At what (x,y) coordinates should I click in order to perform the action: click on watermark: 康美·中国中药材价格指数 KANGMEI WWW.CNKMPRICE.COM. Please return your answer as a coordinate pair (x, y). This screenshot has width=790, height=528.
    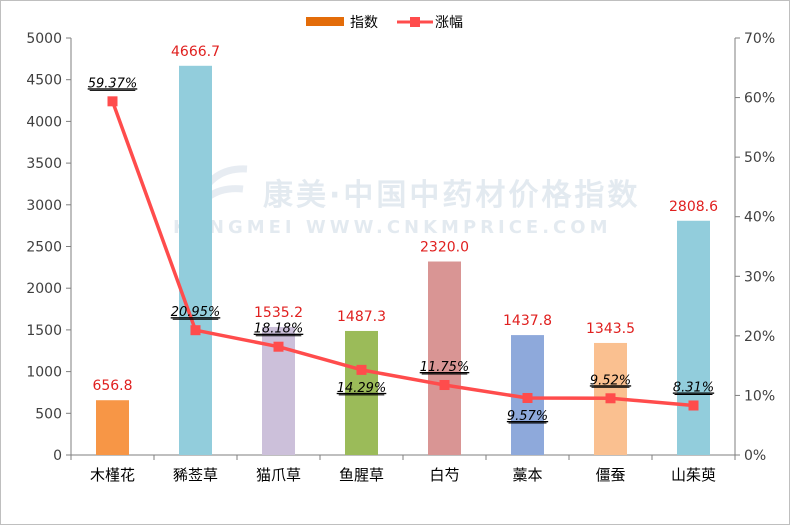
    Looking at the image, I should click on (406, 201).